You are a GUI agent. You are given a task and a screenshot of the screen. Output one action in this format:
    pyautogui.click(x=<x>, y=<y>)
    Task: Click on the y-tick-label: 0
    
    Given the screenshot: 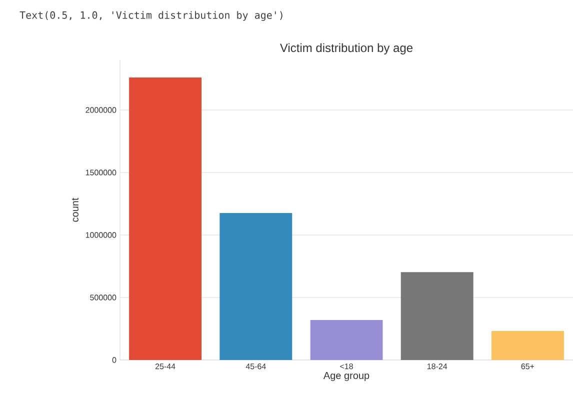 What is the action you would take?
    pyautogui.click(x=114, y=360)
    